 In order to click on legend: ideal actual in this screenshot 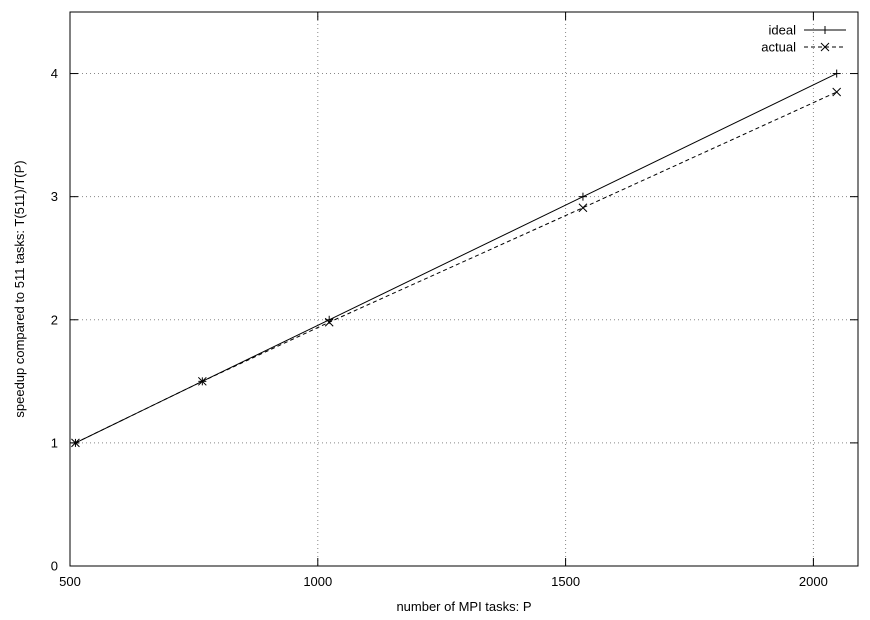, I will do `click(803, 39)`.